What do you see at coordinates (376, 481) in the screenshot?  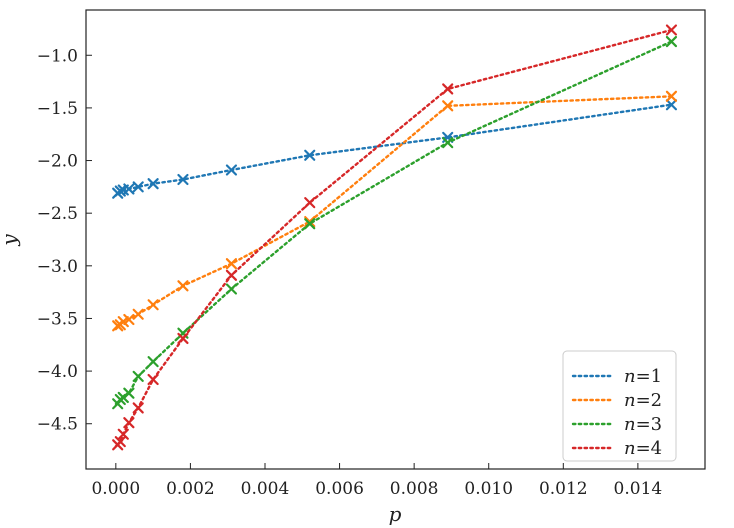 I see `x-axis-ticks: 0.000 0.002 0.004 0.006 0.008 0.010 0.012 0.014` at bounding box center [376, 481].